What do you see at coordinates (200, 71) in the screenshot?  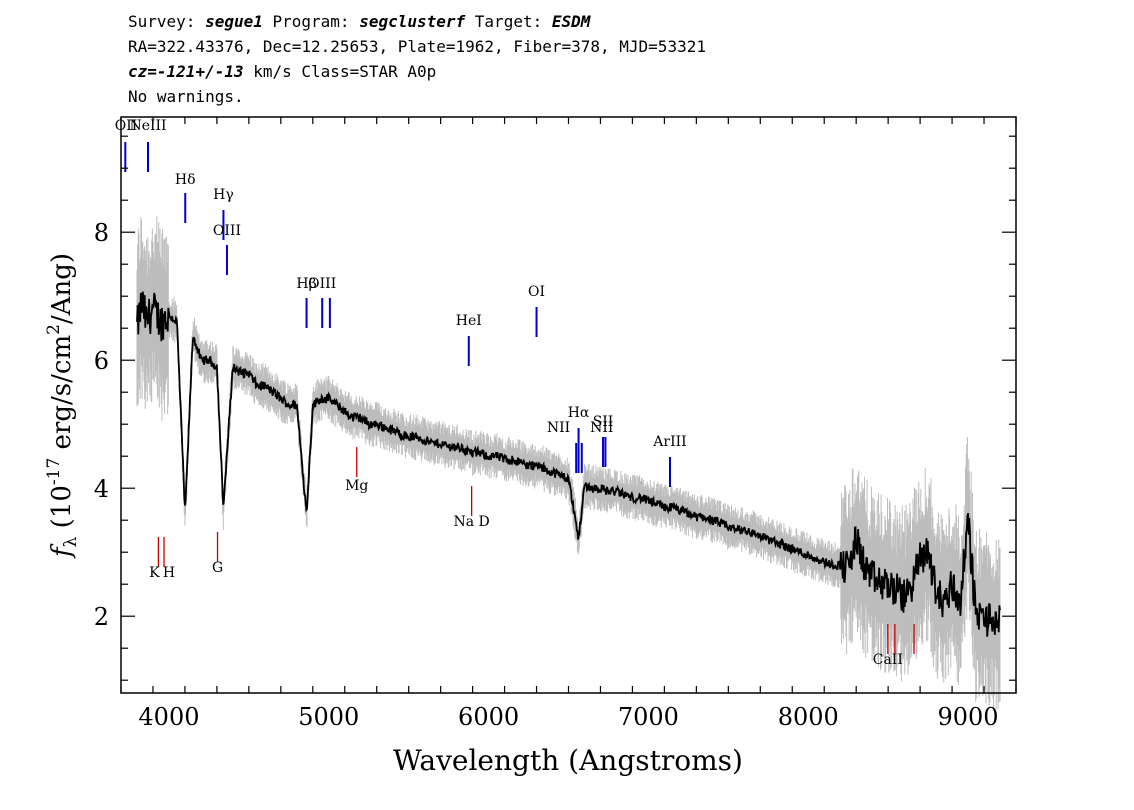 I see `cz-value: -121+/-13` at bounding box center [200, 71].